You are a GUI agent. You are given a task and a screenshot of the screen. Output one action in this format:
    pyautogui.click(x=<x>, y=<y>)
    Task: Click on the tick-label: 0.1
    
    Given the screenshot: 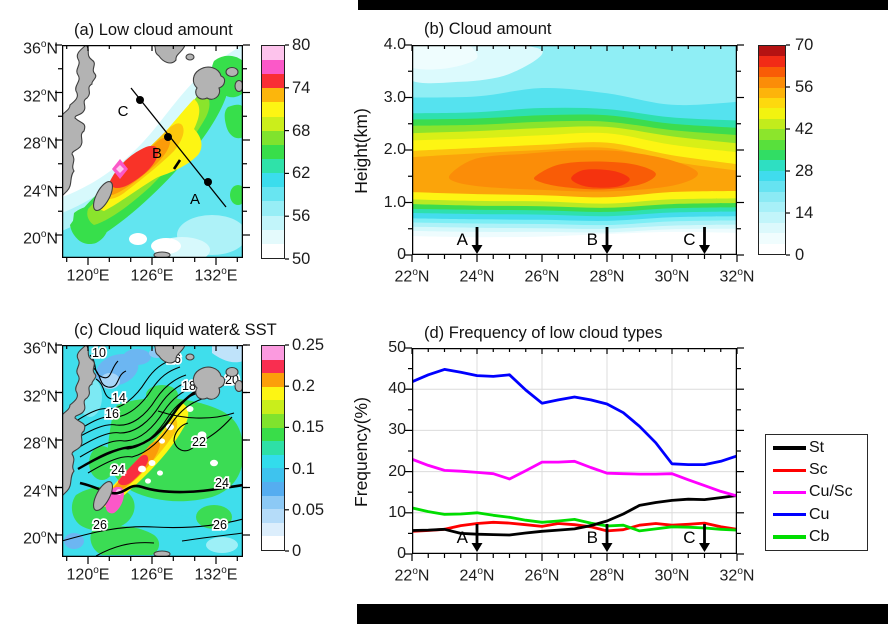 What is the action you would take?
    pyautogui.click(x=303, y=468)
    